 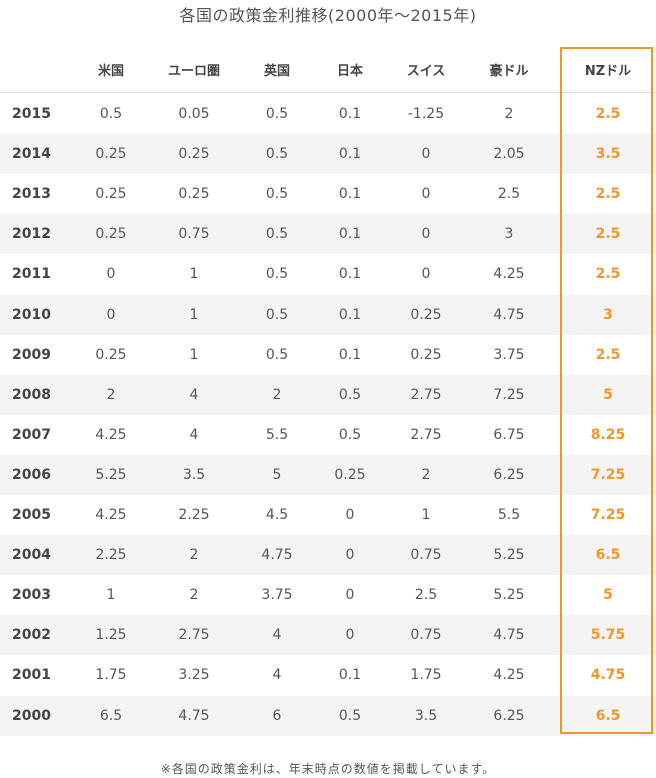 I want to click on column-header-uk: 英国, so click(x=276, y=71).